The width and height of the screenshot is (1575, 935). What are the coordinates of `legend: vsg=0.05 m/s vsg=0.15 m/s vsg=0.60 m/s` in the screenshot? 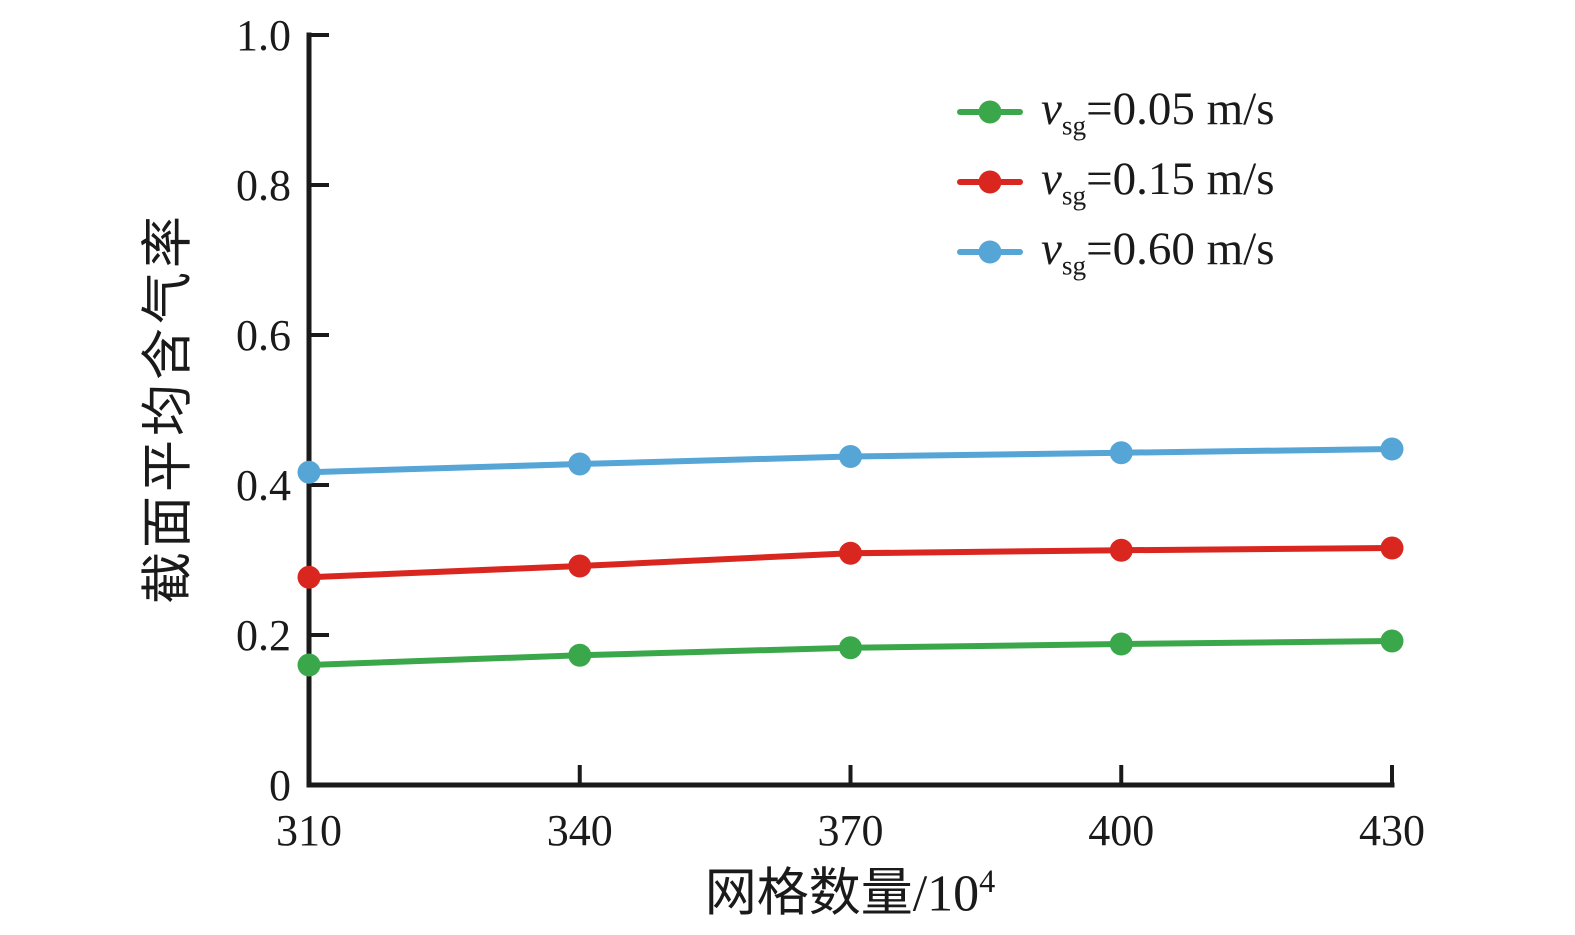 It's located at (1116, 182).